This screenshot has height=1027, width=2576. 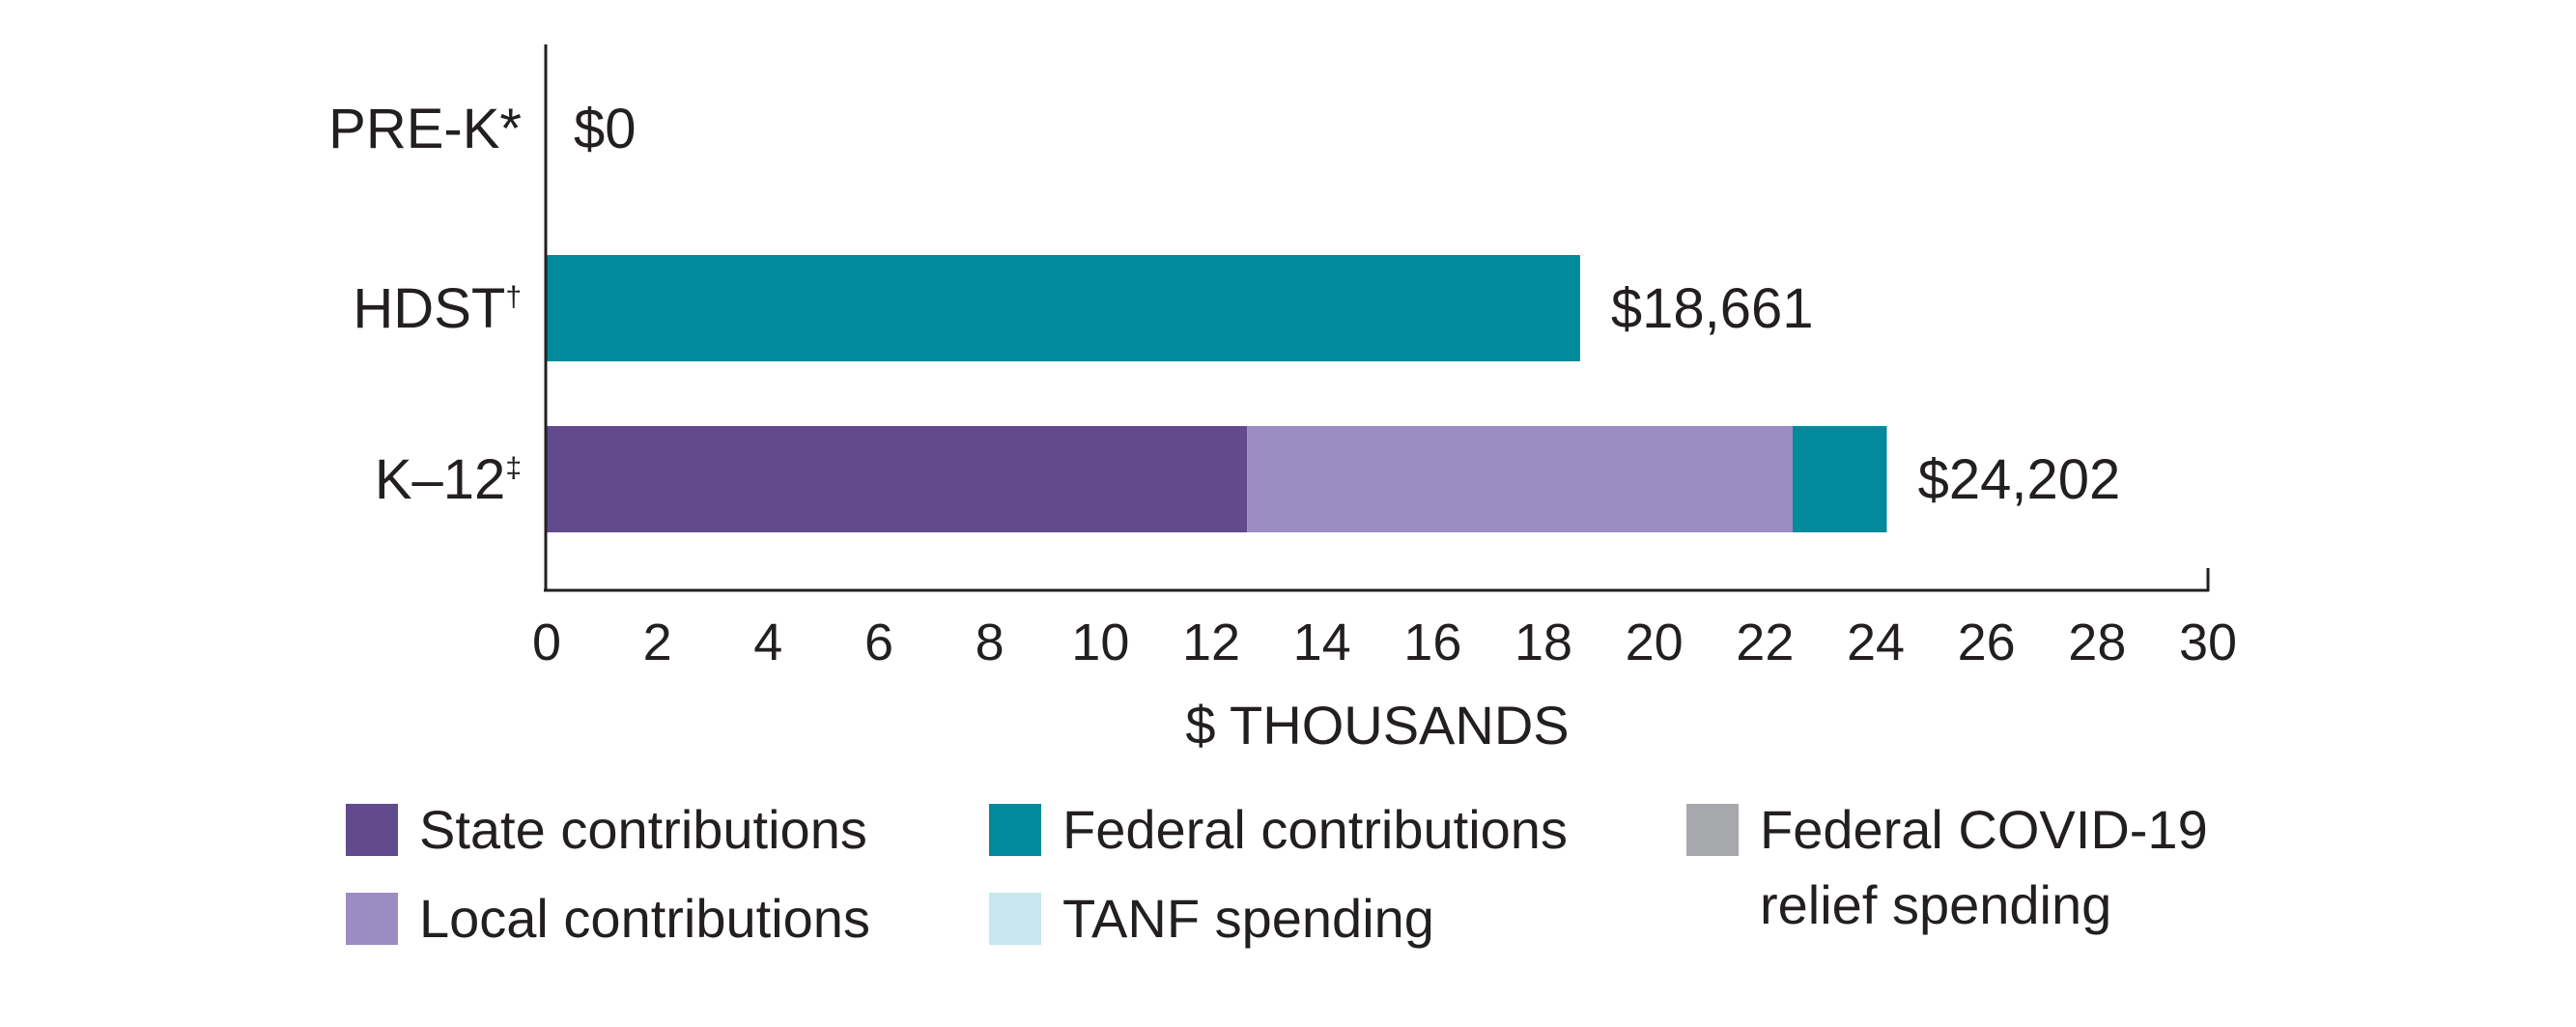 I want to click on bar-k-12-local-contributions, so click(x=1520, y=479).